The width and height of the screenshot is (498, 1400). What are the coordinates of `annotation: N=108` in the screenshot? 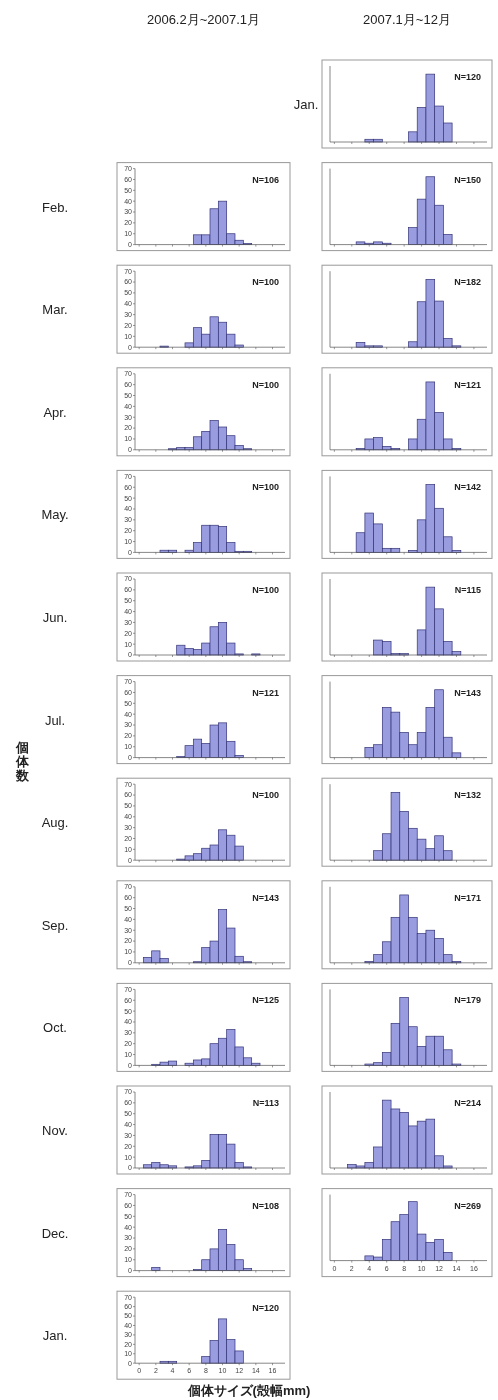 It's located at (265, 1205).